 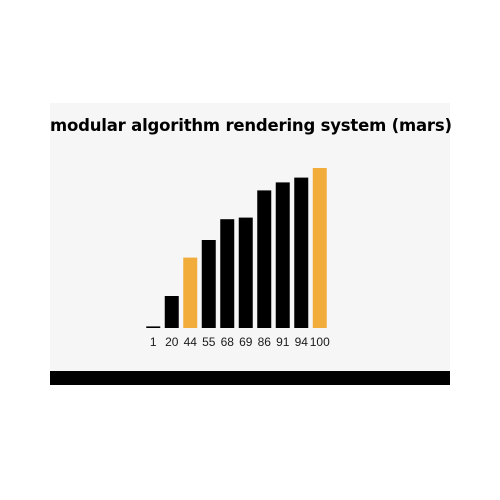 What do you see at coordinates (209, 342) in the screenshot?
I see `tick-label-55: 55` at bounding box center [209, 342].